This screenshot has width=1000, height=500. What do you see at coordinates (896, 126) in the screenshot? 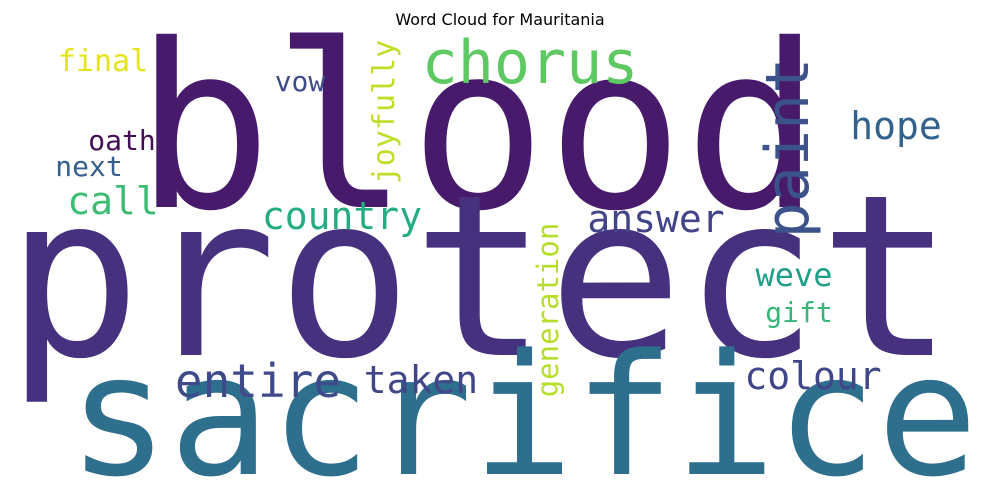
I see `word-hope: hope` at bounding box center [896, 126].